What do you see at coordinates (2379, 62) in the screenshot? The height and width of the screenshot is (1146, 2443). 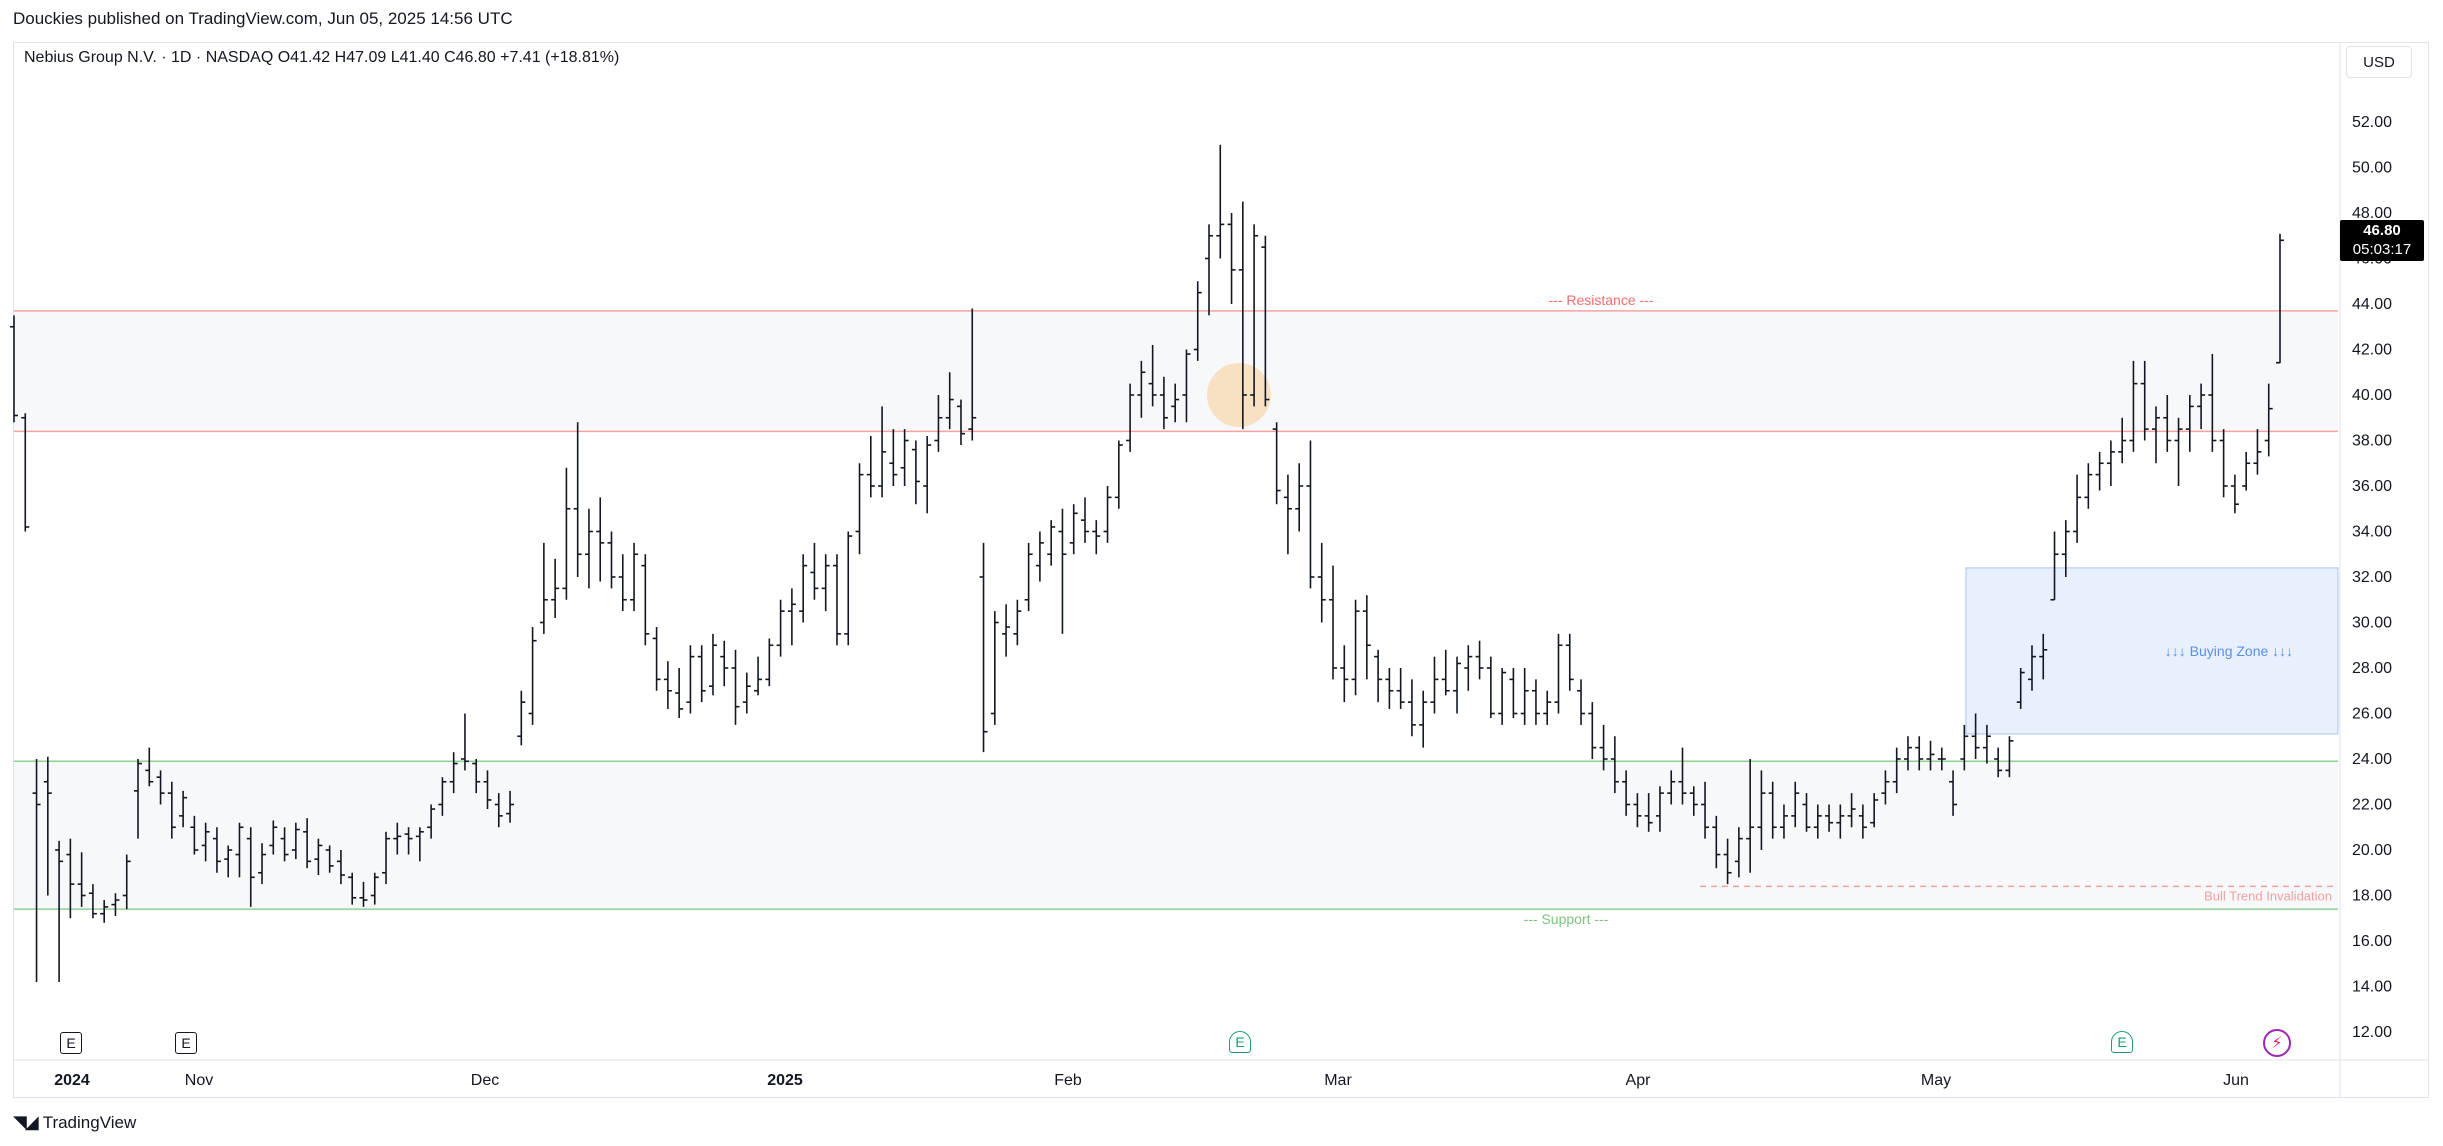 I see `currency-selector: USD` at bounding box center [2379, 62].